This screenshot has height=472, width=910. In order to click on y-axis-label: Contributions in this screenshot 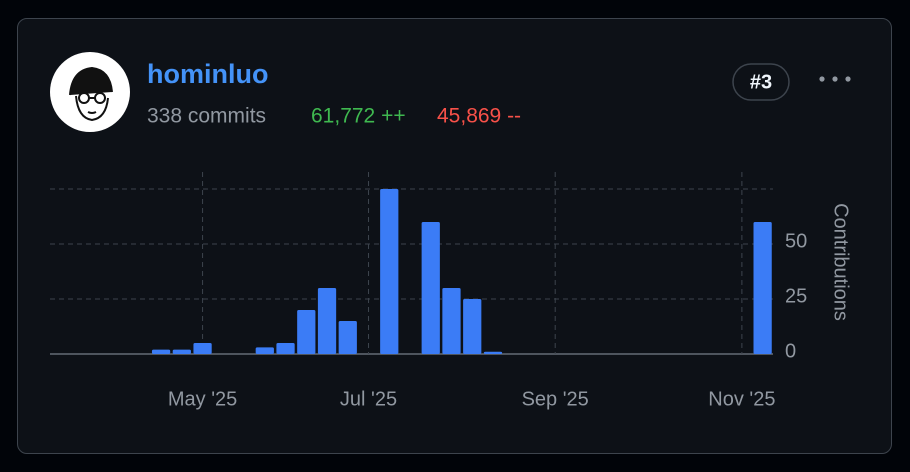, I will do `click(841, 262)`.